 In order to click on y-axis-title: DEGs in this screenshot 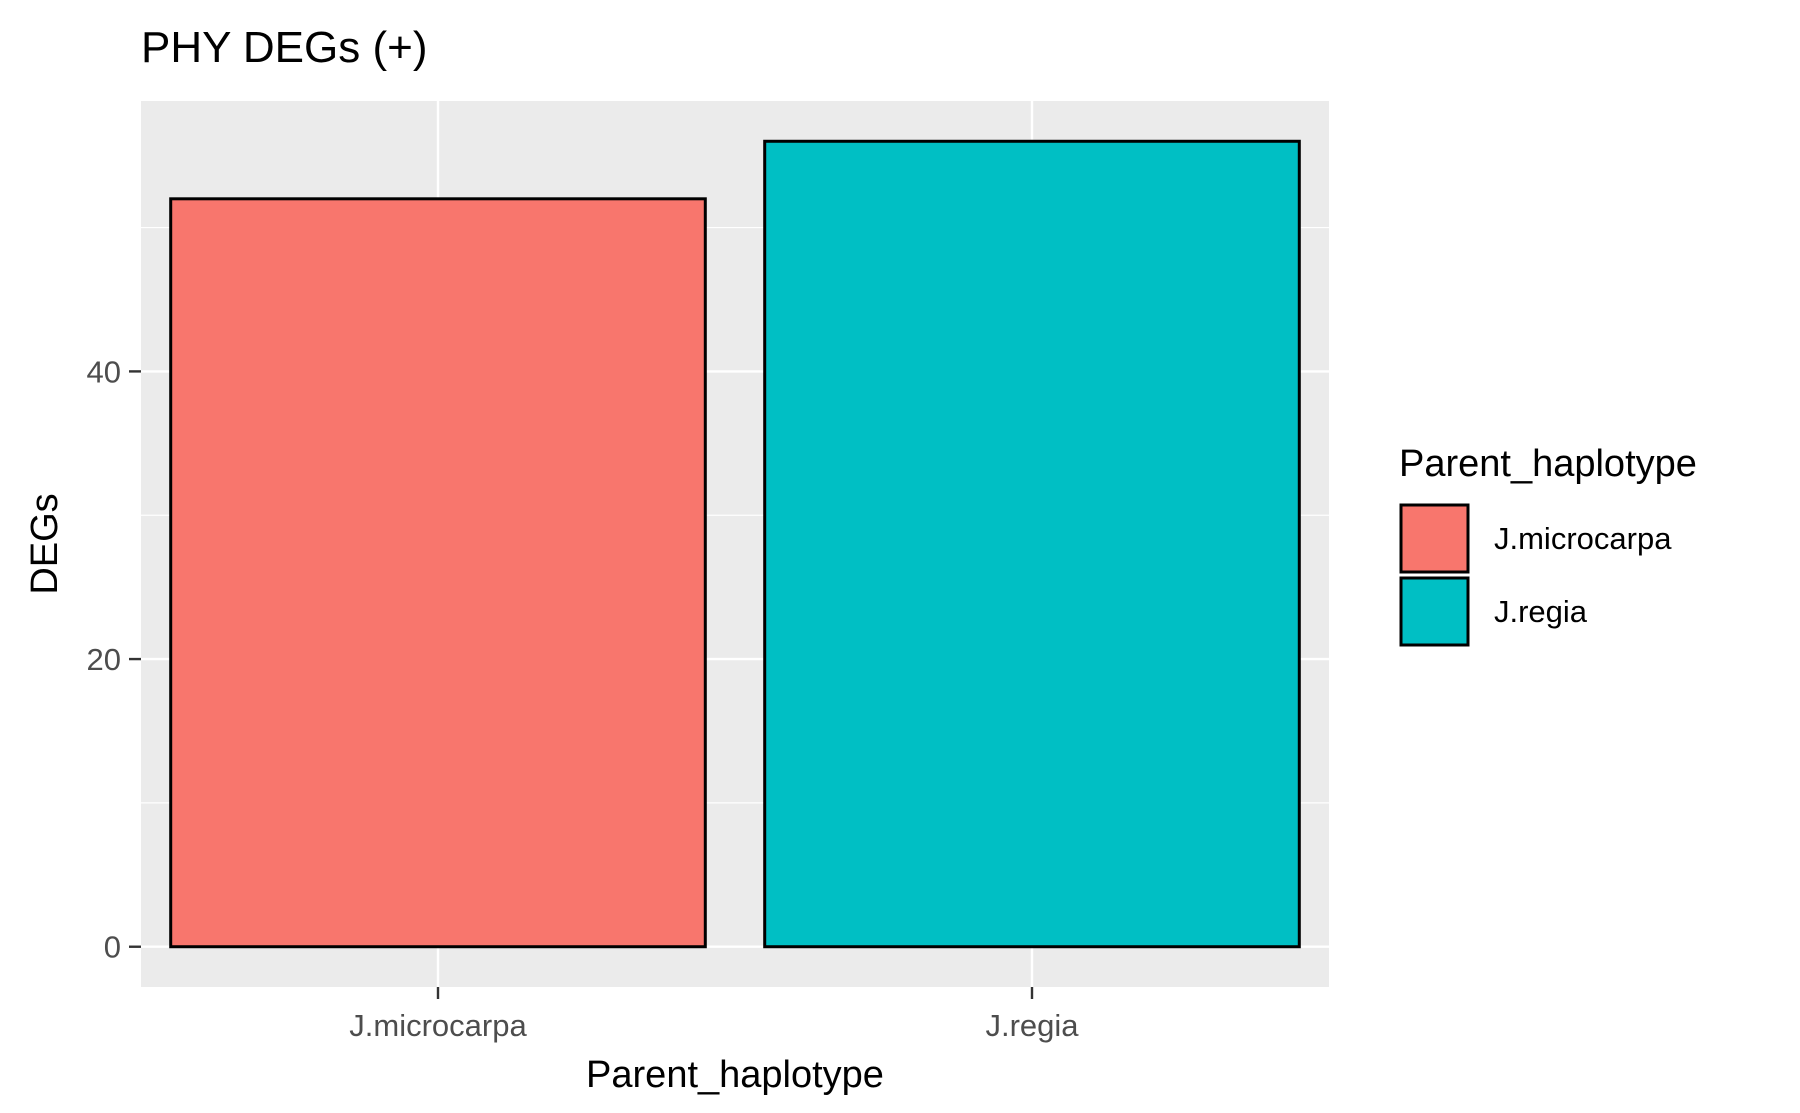, I will do `click(45, 543)`.